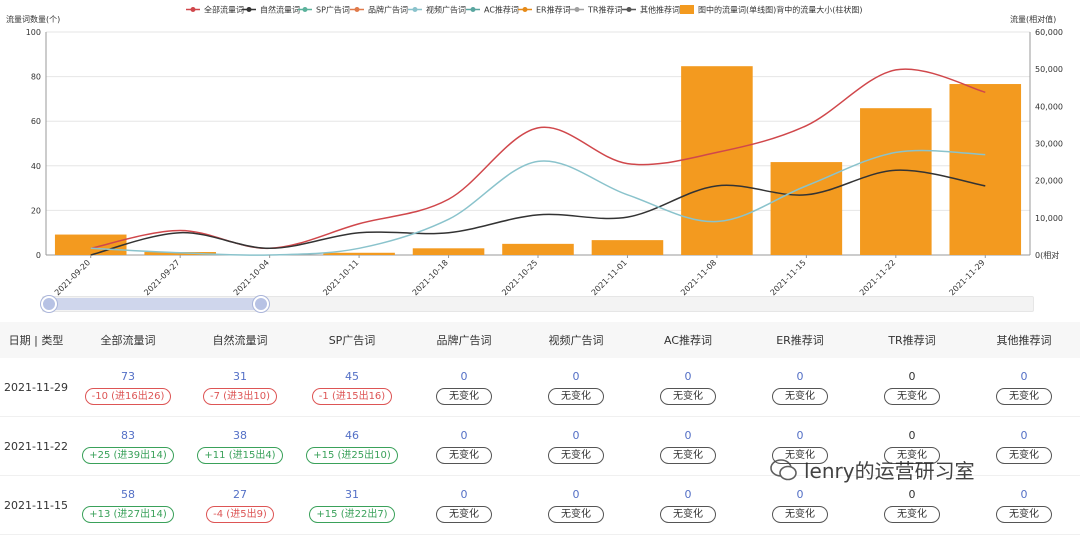 The width and height of the screenshot is (1080, 535). Describe the element at coordinates (780, 10) in the screenshot. I see `legend-label: 图中的流量词(单线图)背中的流量大小(柱状图)` at that location.